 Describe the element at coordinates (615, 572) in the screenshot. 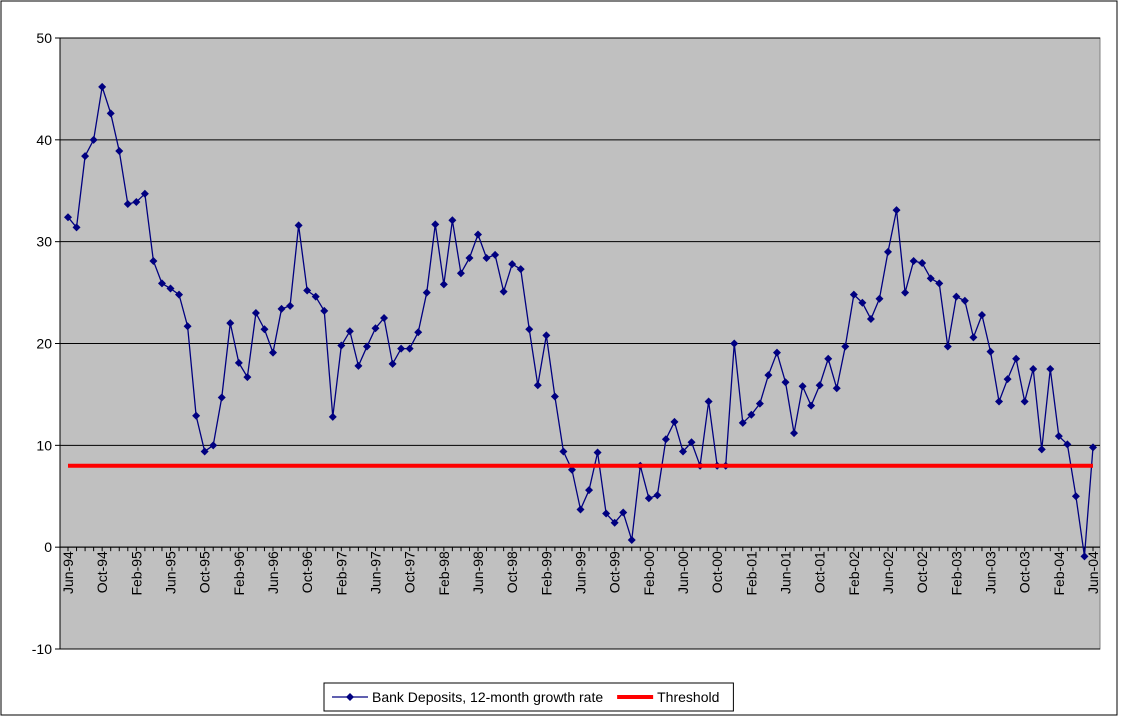

I see `x-tick-label: Oct-99` at that location.